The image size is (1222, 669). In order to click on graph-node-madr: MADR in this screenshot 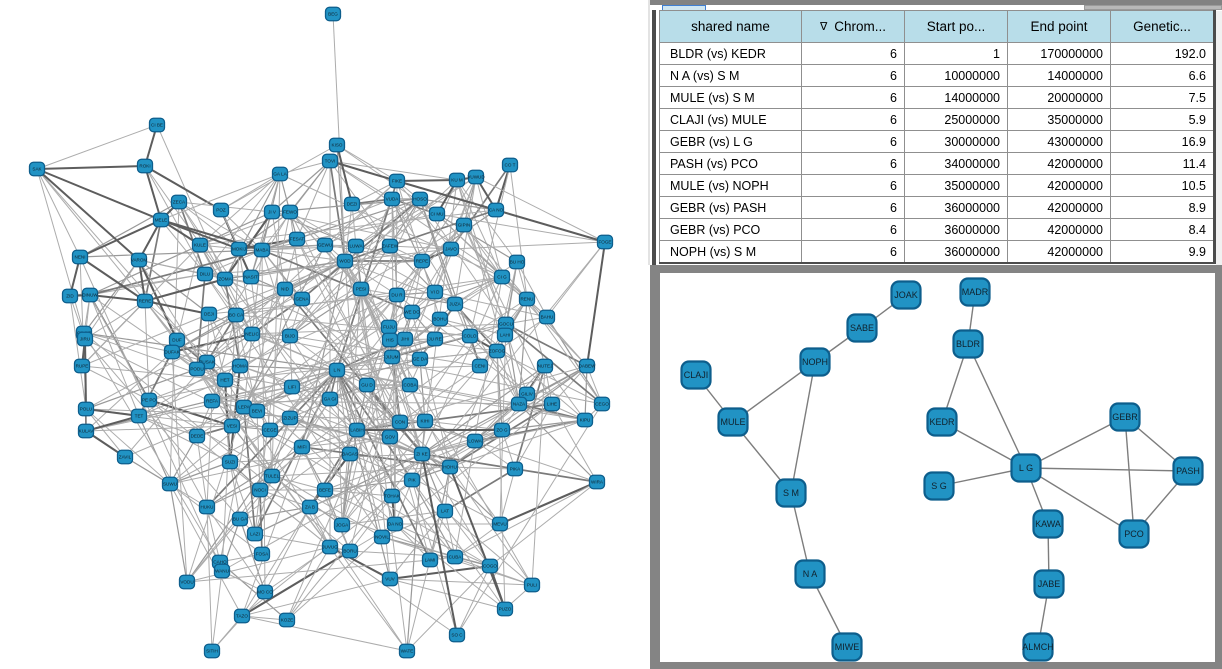, I will do `click(975, 292)`.